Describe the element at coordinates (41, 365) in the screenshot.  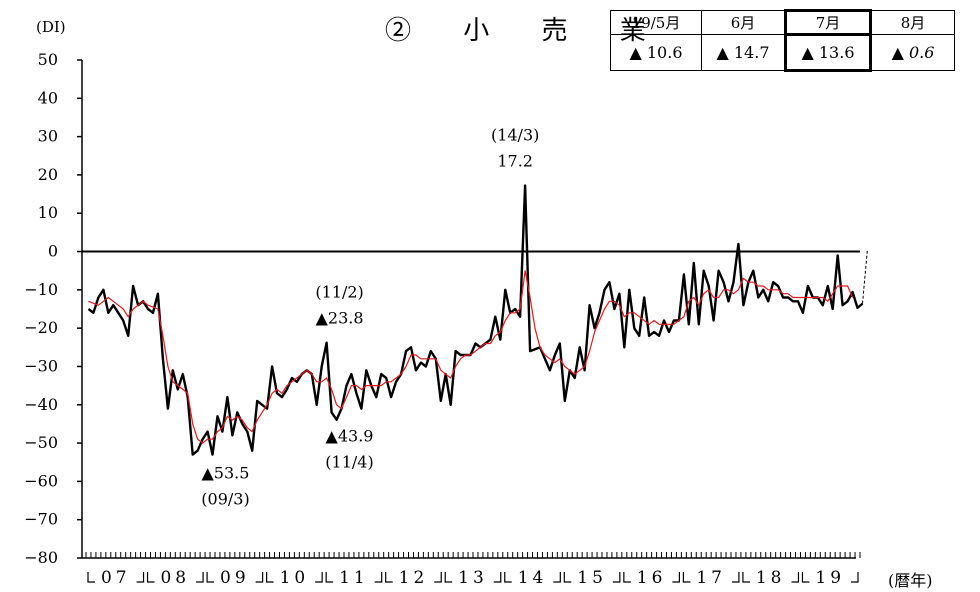
I see `y-tick-label: −30` at that location.